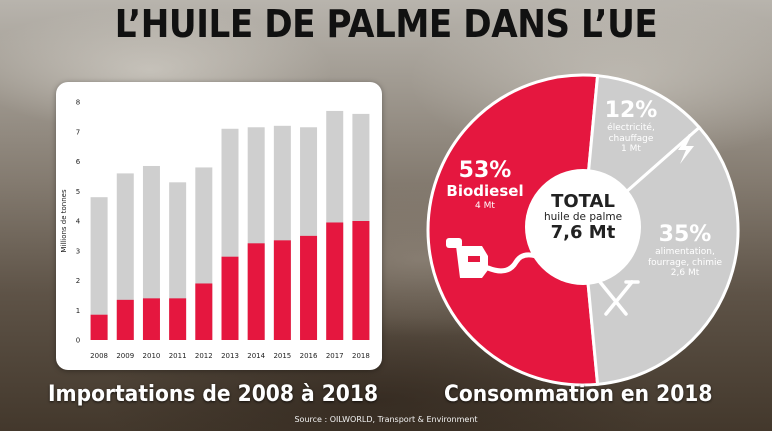  What do you see at coordinates (619, 298) in the screenshot?
I see `fork-knife-icon` at bounding box center [619, 298].